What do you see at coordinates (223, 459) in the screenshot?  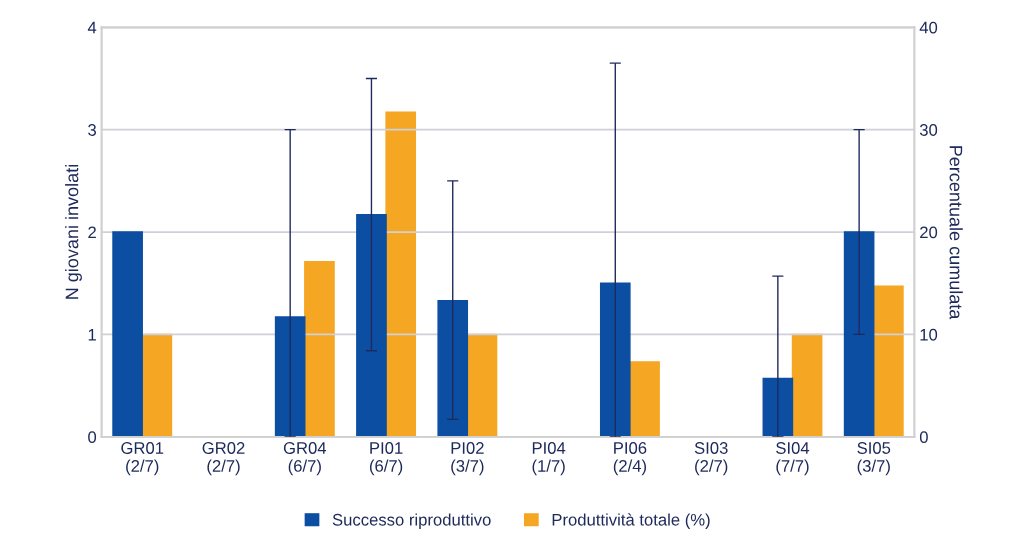 I see `x-tick-label: GR02 (2/7)` at bounding box center [223, 459].